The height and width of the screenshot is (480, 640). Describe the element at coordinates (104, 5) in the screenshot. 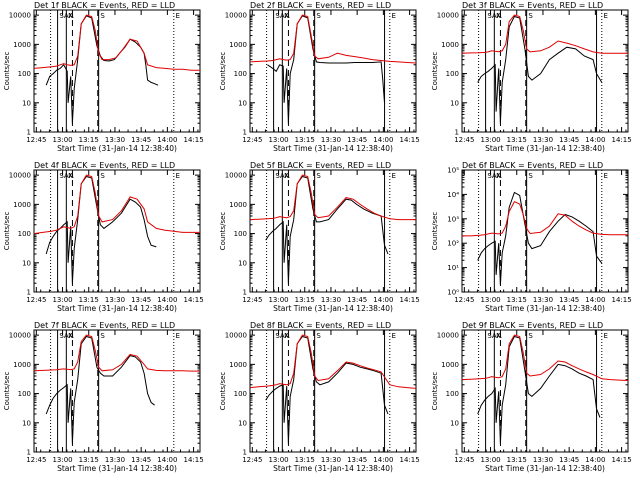

I see `panel-title: Det 1f BLACK = Events, RED = LLD` at that location.